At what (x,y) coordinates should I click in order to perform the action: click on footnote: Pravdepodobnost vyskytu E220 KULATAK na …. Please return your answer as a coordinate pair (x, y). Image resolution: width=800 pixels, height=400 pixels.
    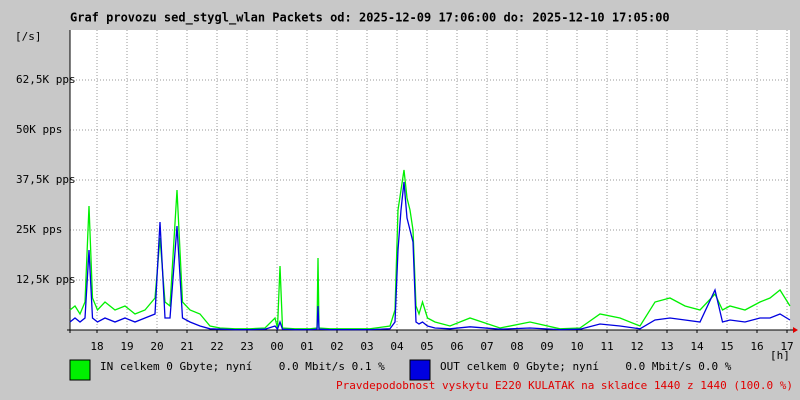
    Looking at the image, I should click on (564, 385).